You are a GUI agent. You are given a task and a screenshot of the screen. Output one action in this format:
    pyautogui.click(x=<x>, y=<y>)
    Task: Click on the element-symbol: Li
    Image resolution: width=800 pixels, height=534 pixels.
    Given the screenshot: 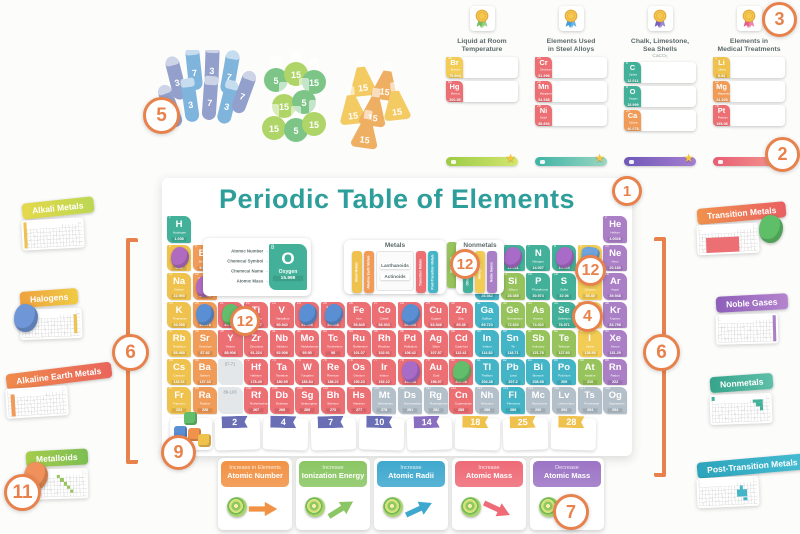 What is the action you would take?
    pyautogui.click(x=179, y=253)
    